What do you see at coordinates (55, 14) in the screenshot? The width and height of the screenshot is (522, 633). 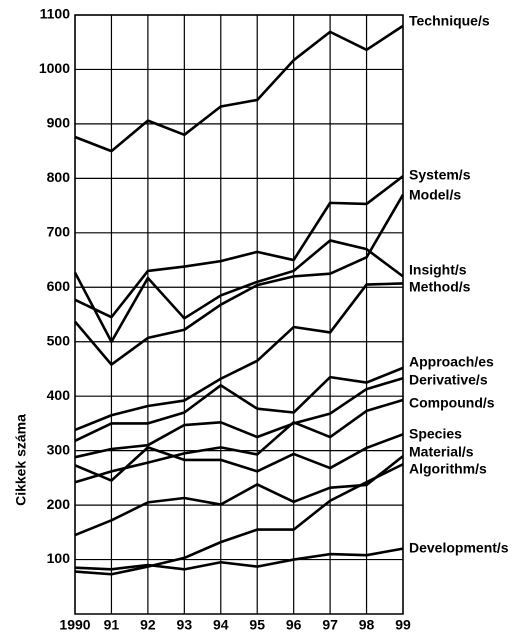 I see `y-tick-label: 1100` at bounding box center [55, 14].